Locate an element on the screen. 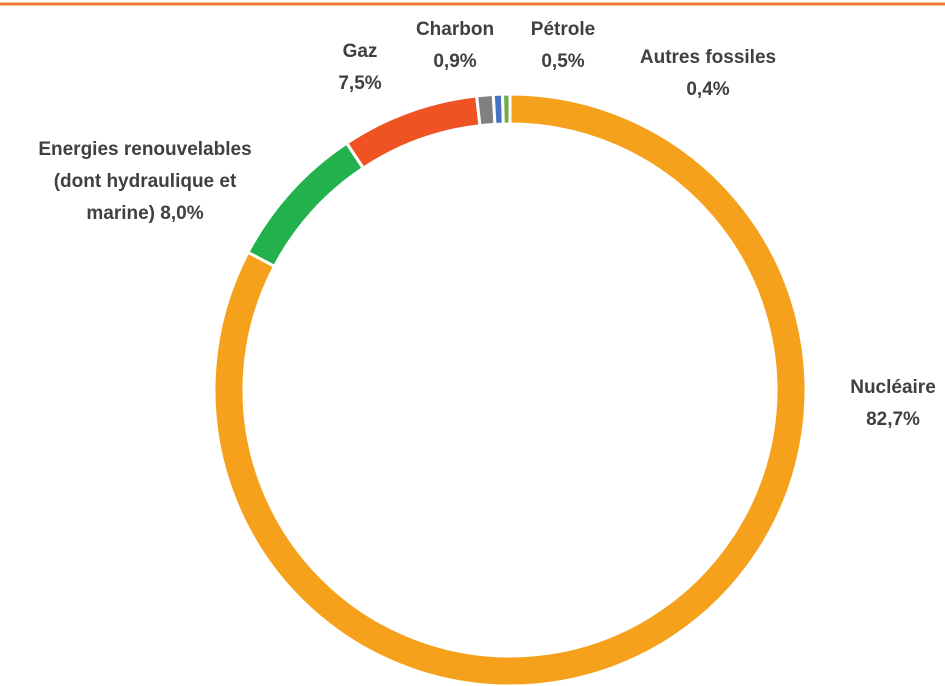  value-label: 0,5% is located at coordinates (562, 61).